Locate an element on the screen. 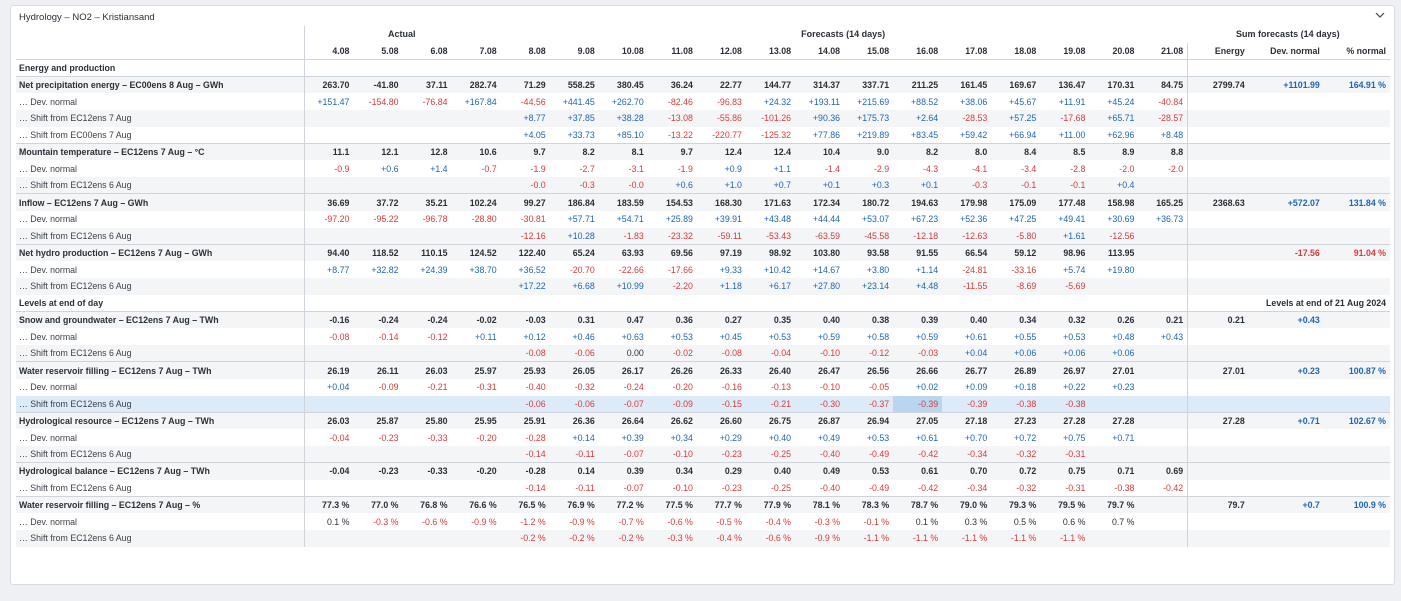 This screenshot has width=1401, height=601. value-cell: +10.28 is located at coordinates (574, 236).